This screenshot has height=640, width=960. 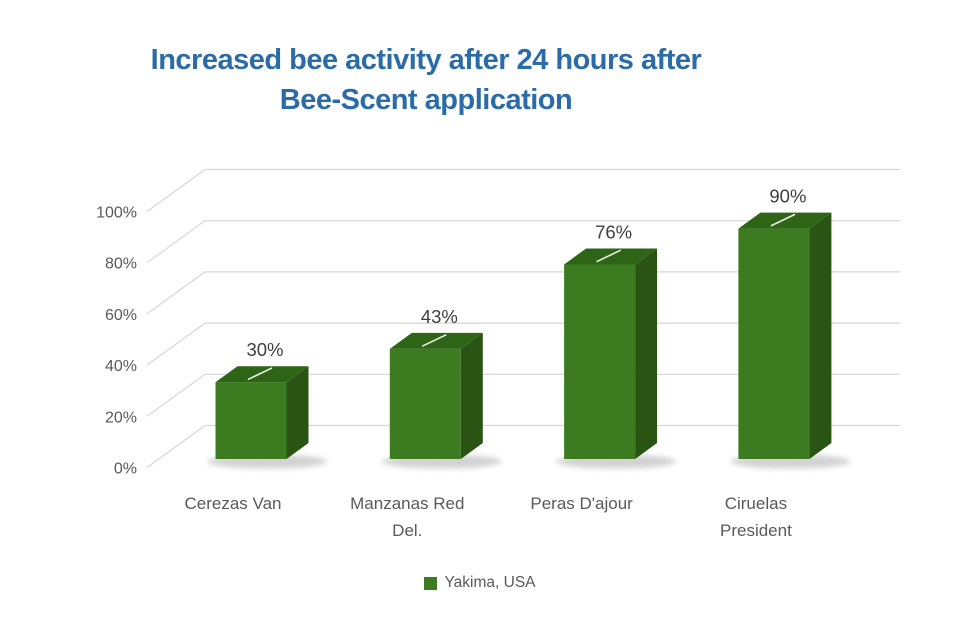 What do you see at coordinates (756, 517) in the screenshot?
I see `x-axis-label: Ciruelas President` at bounding box center [756, 517].